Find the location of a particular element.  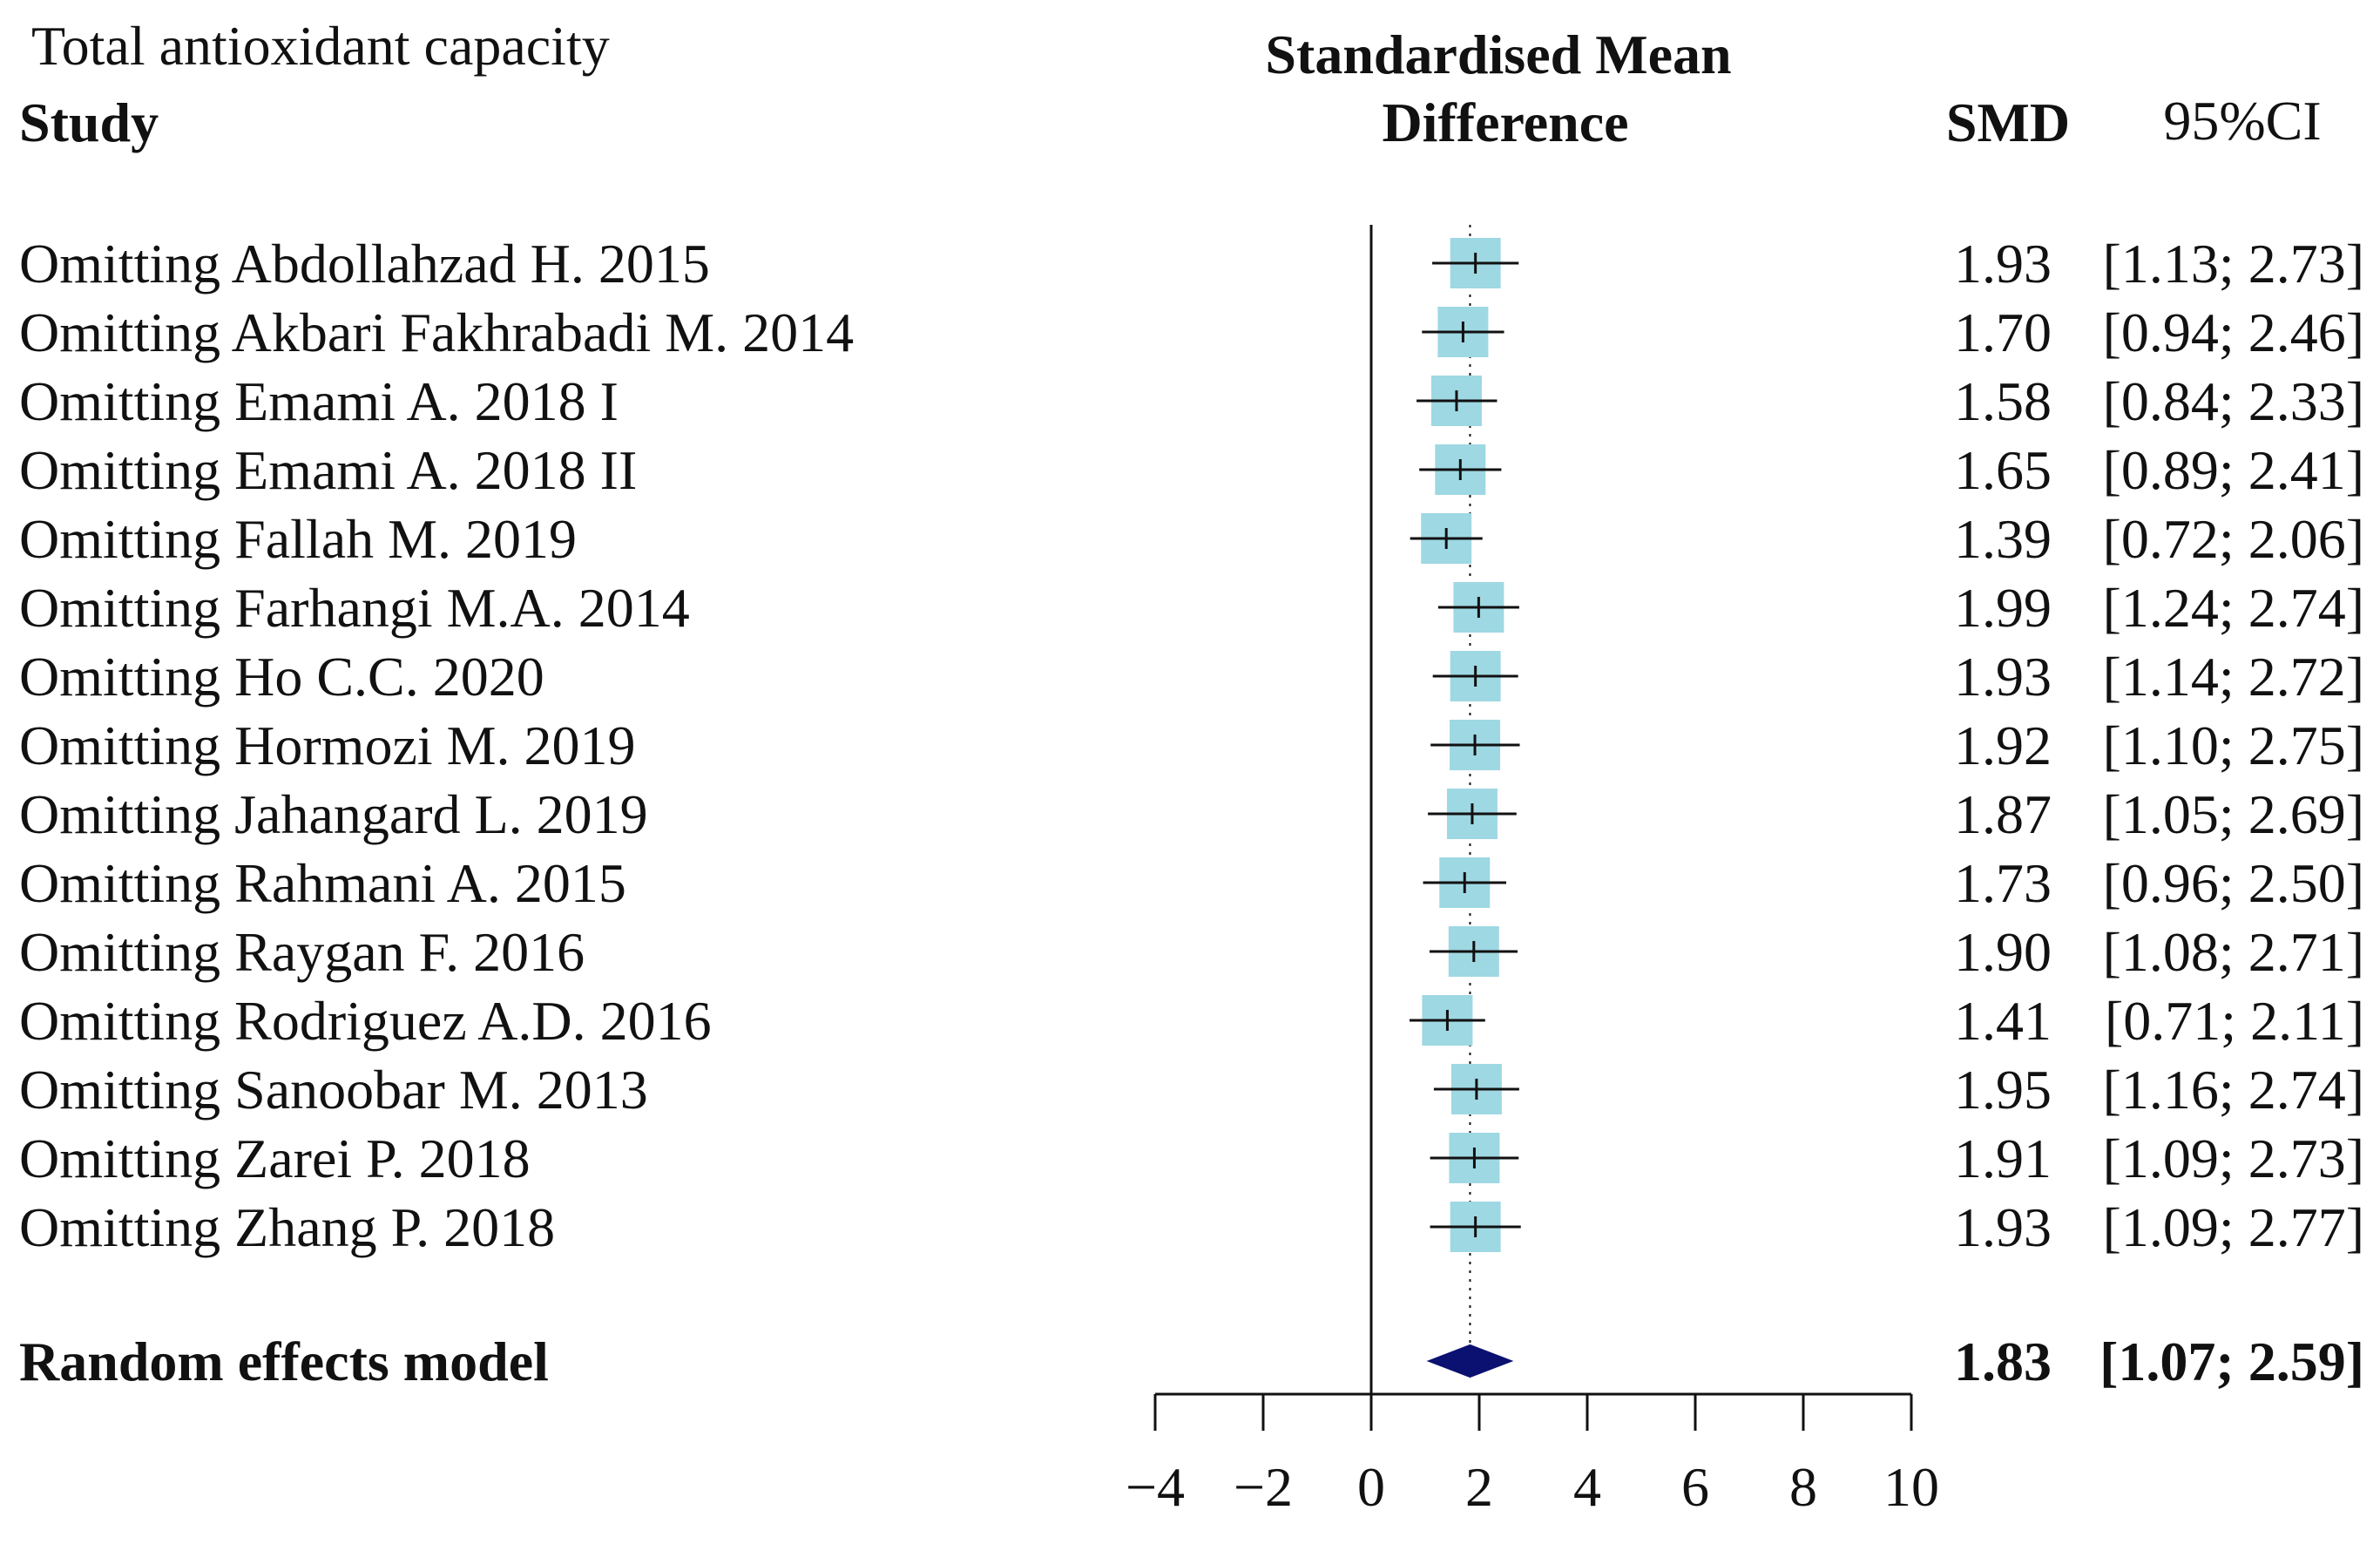

x-tick-label: 2 is located at coordinates (1479, 1487).